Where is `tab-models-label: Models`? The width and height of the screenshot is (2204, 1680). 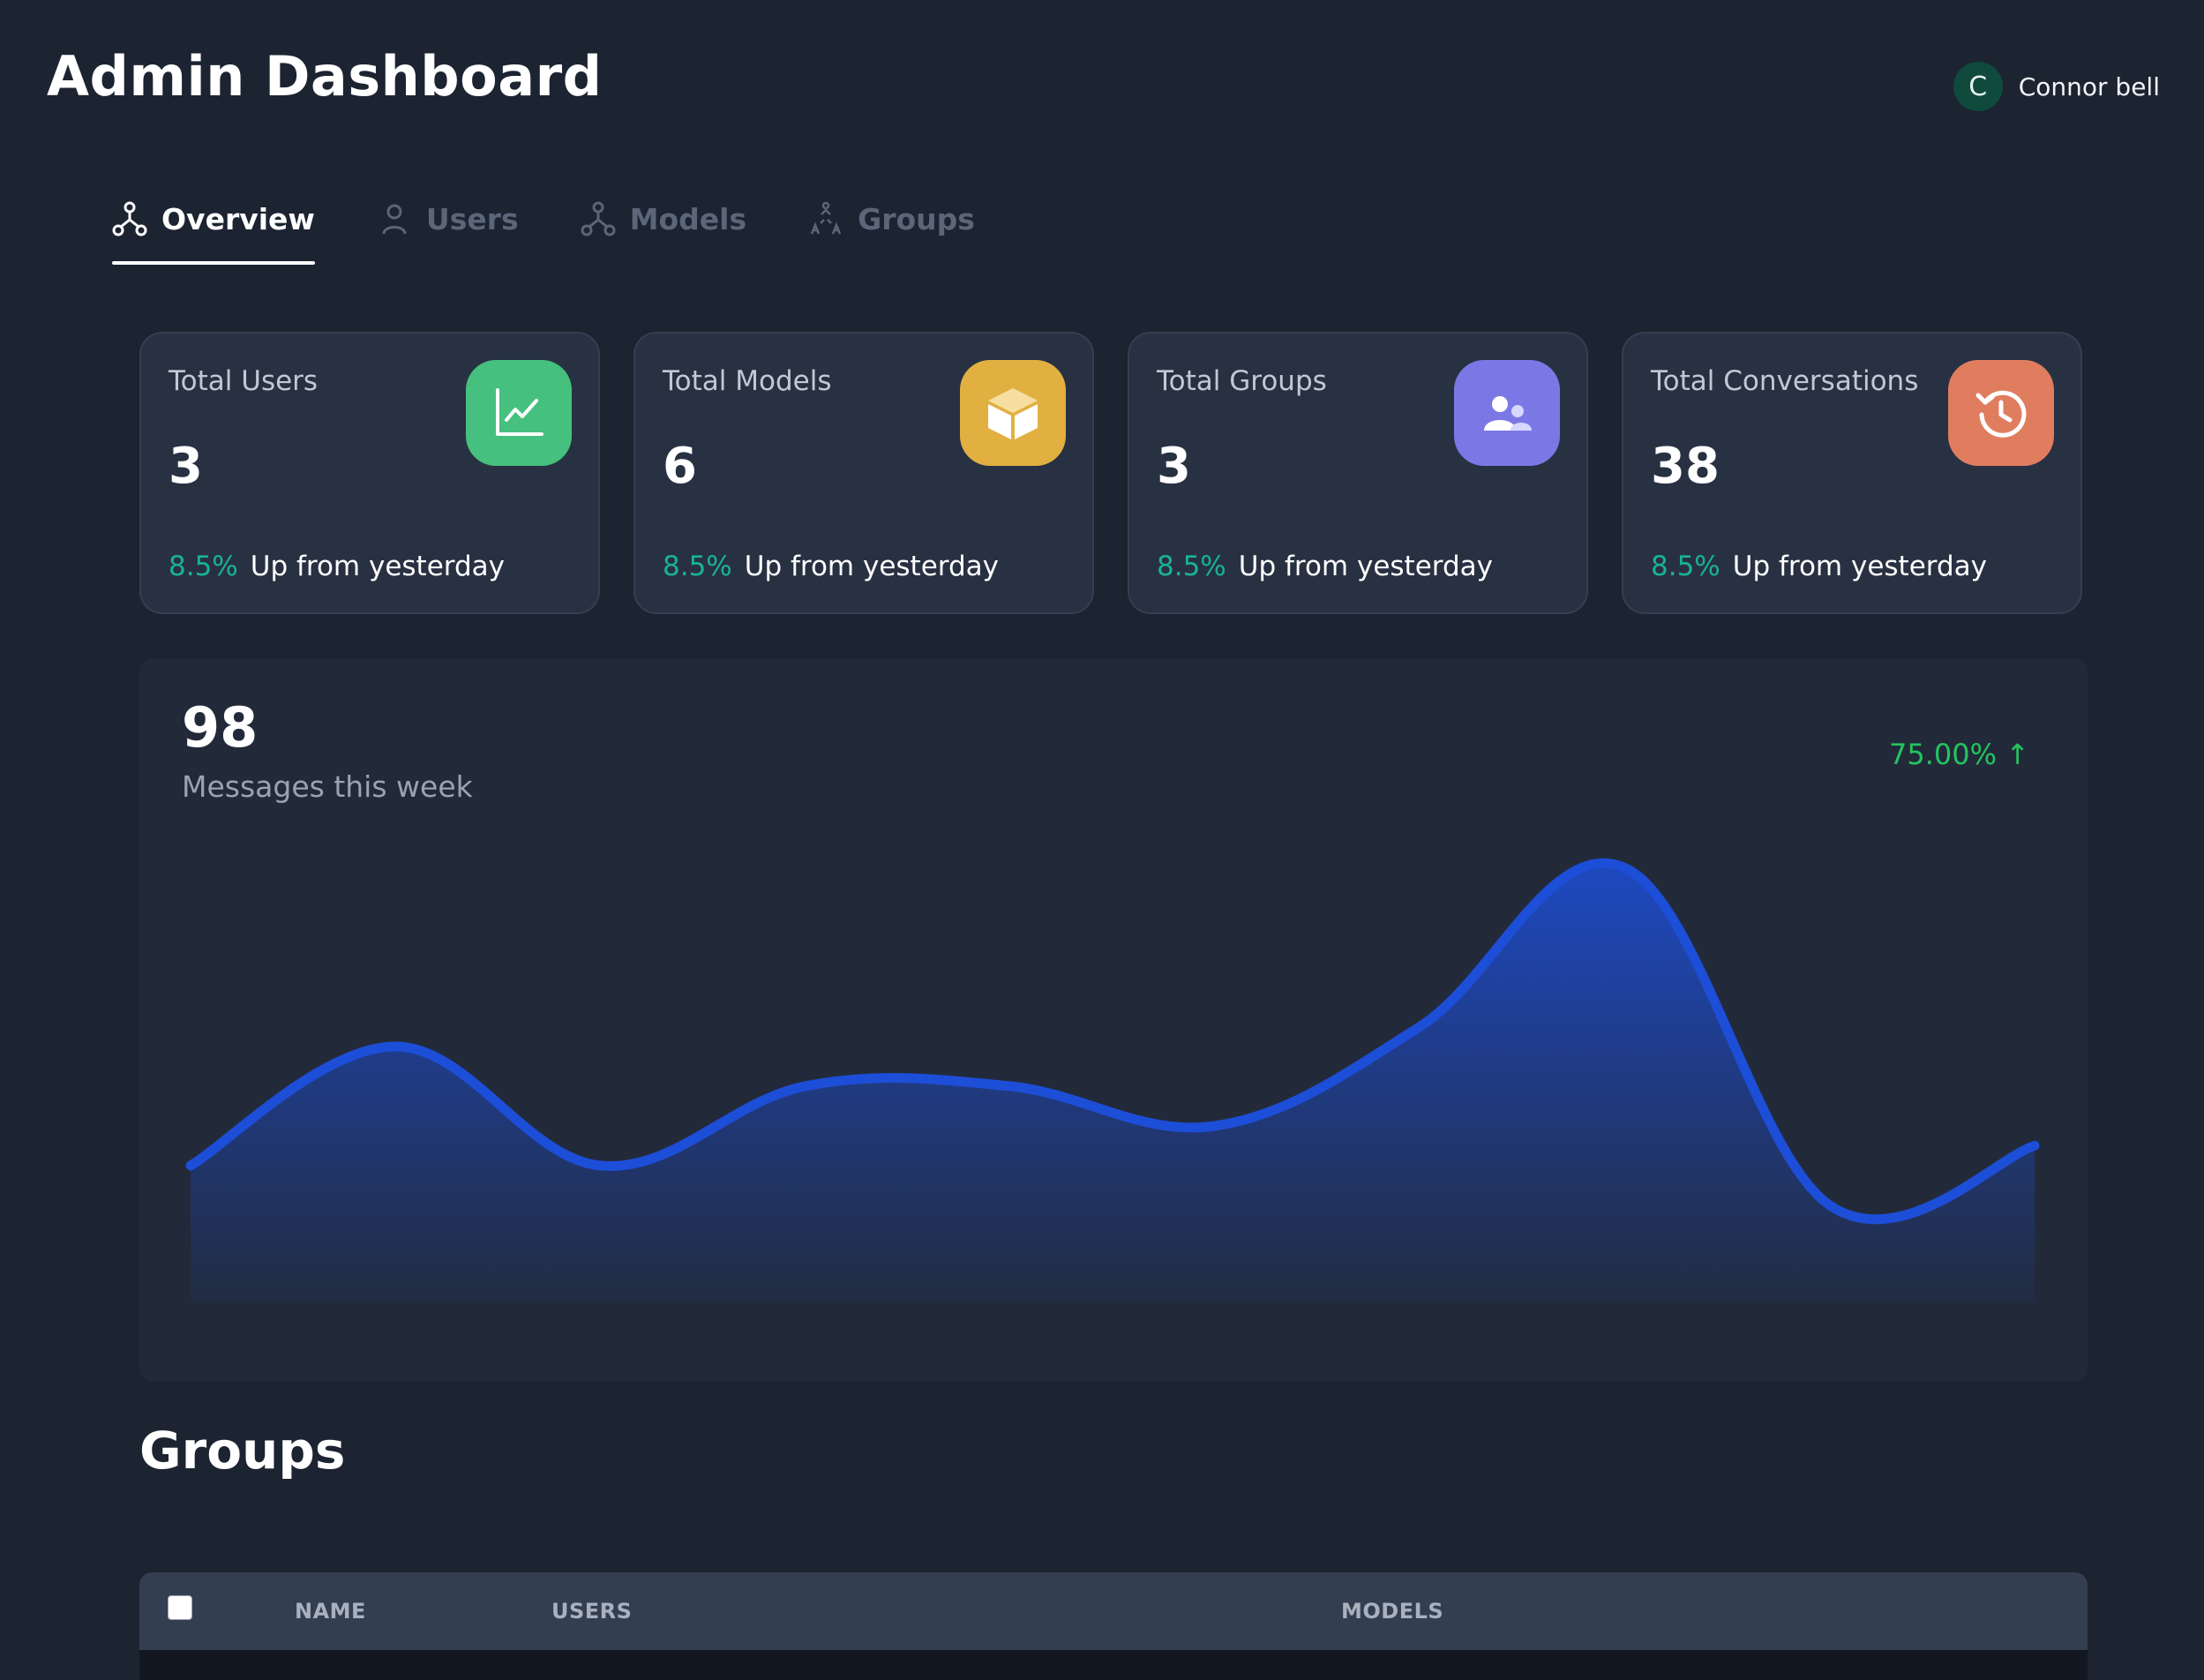 tab-models-label: Models is located at coordinates (688, 218).